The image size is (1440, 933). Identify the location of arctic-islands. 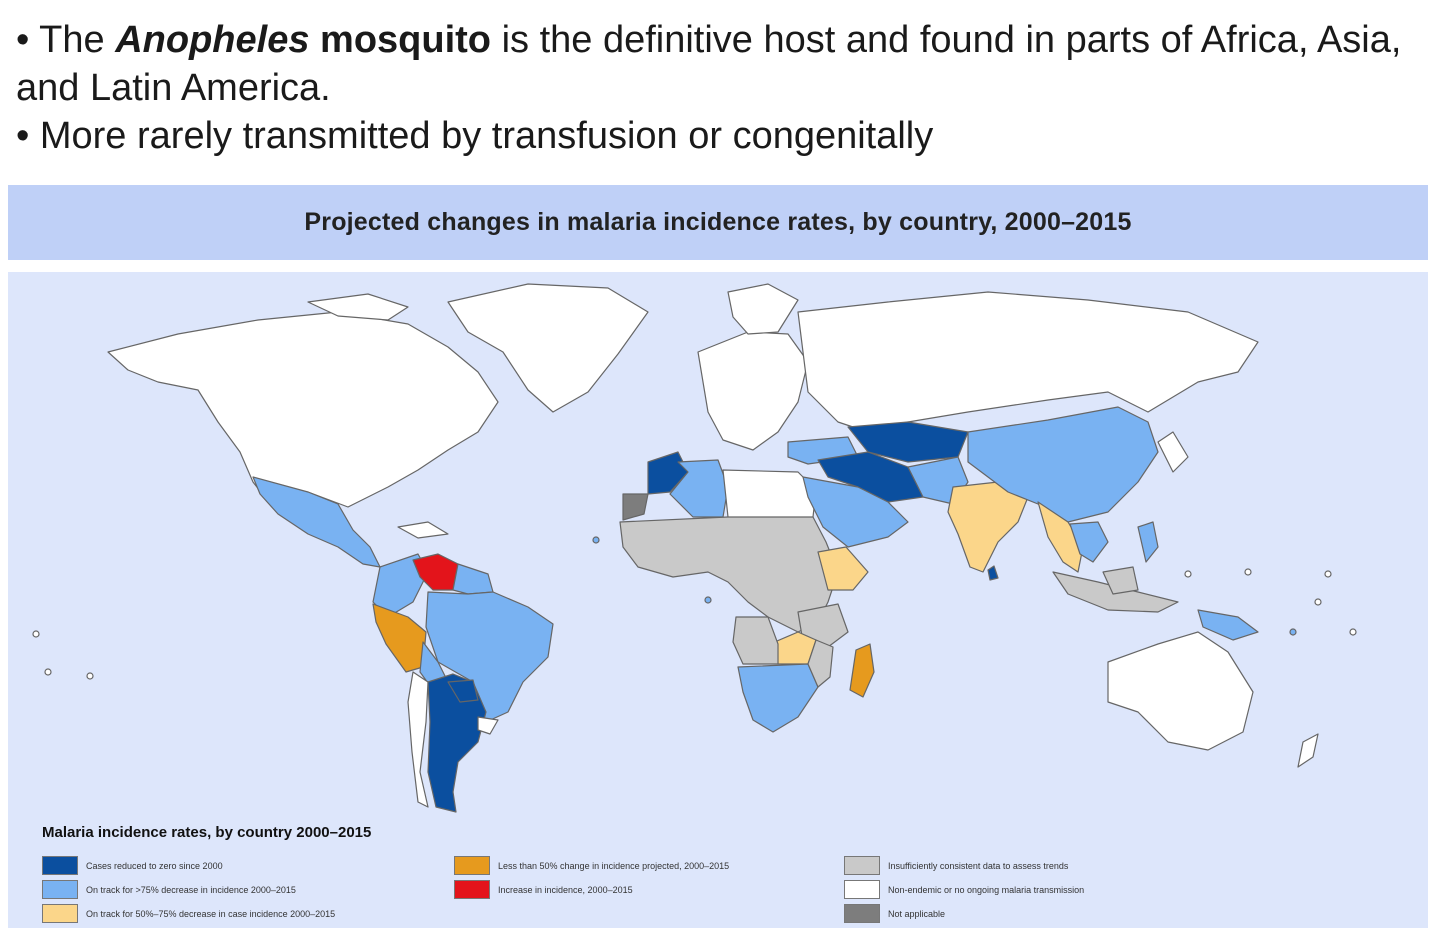
(358, 307).